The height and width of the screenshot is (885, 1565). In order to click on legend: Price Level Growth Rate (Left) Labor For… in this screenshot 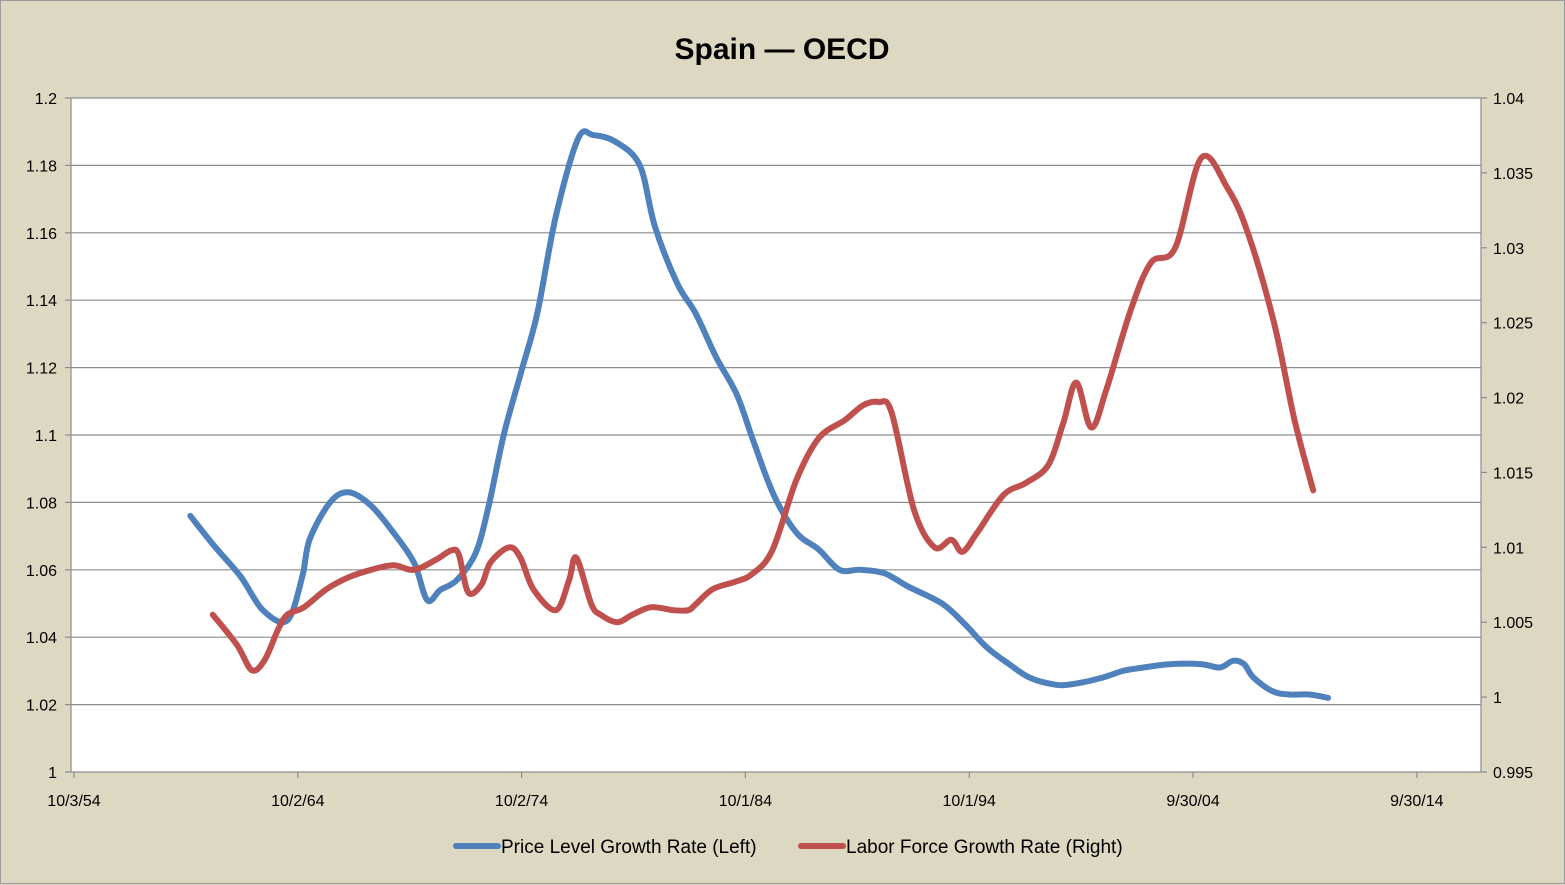, I will do `click(788, 847)`.